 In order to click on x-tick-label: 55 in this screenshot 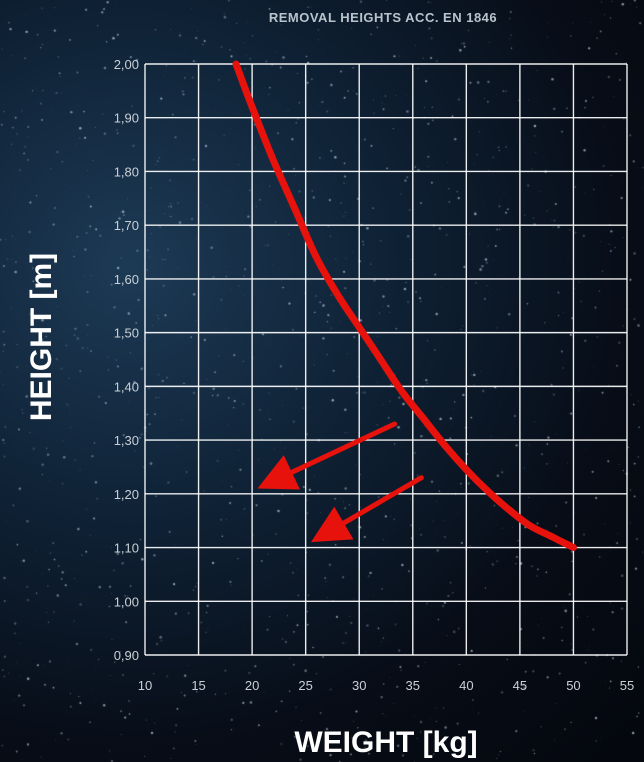, I will do `click(627, 685)`.